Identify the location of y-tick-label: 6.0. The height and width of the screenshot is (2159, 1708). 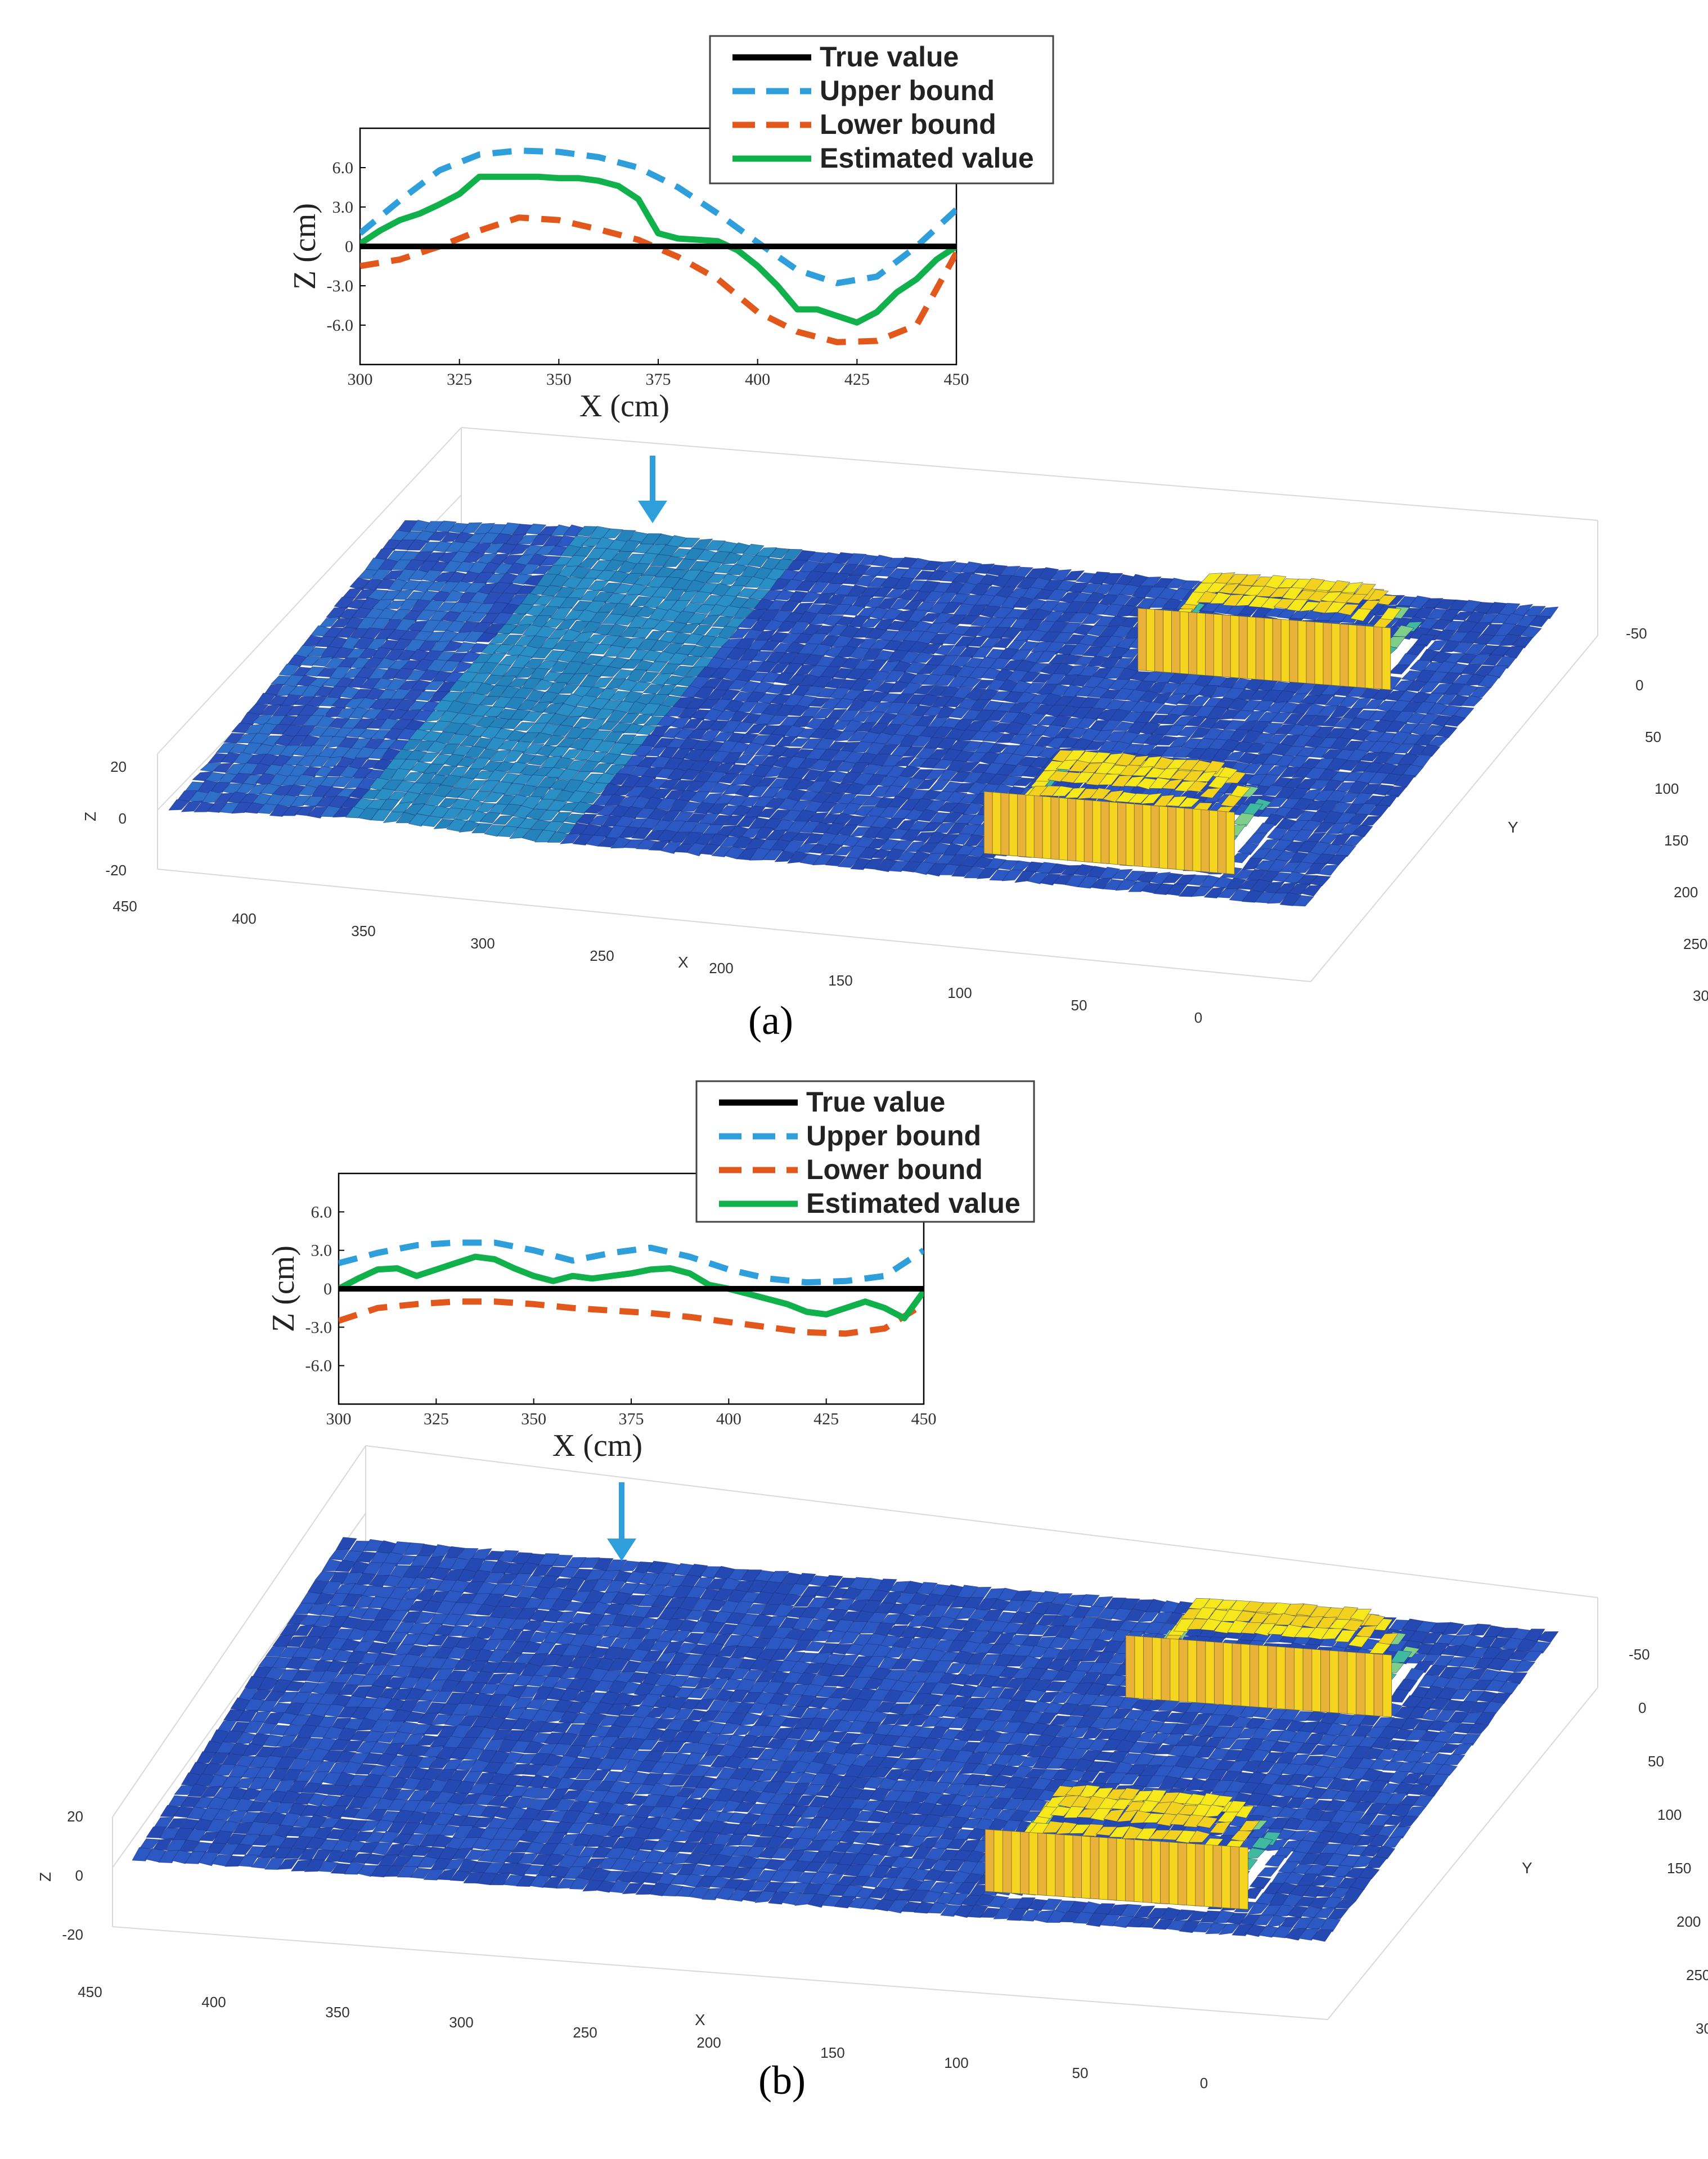
(343, 168).